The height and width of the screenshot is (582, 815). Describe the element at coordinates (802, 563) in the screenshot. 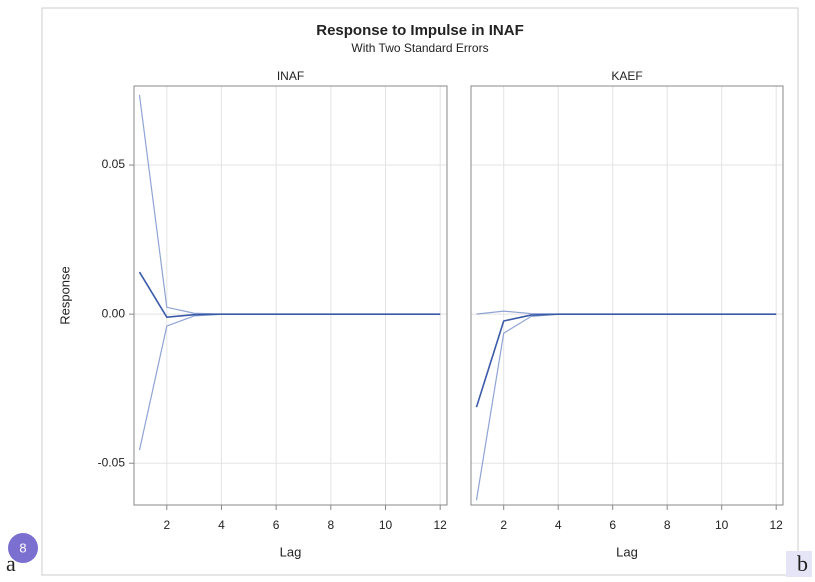

I see `corner-label: b` at that location.